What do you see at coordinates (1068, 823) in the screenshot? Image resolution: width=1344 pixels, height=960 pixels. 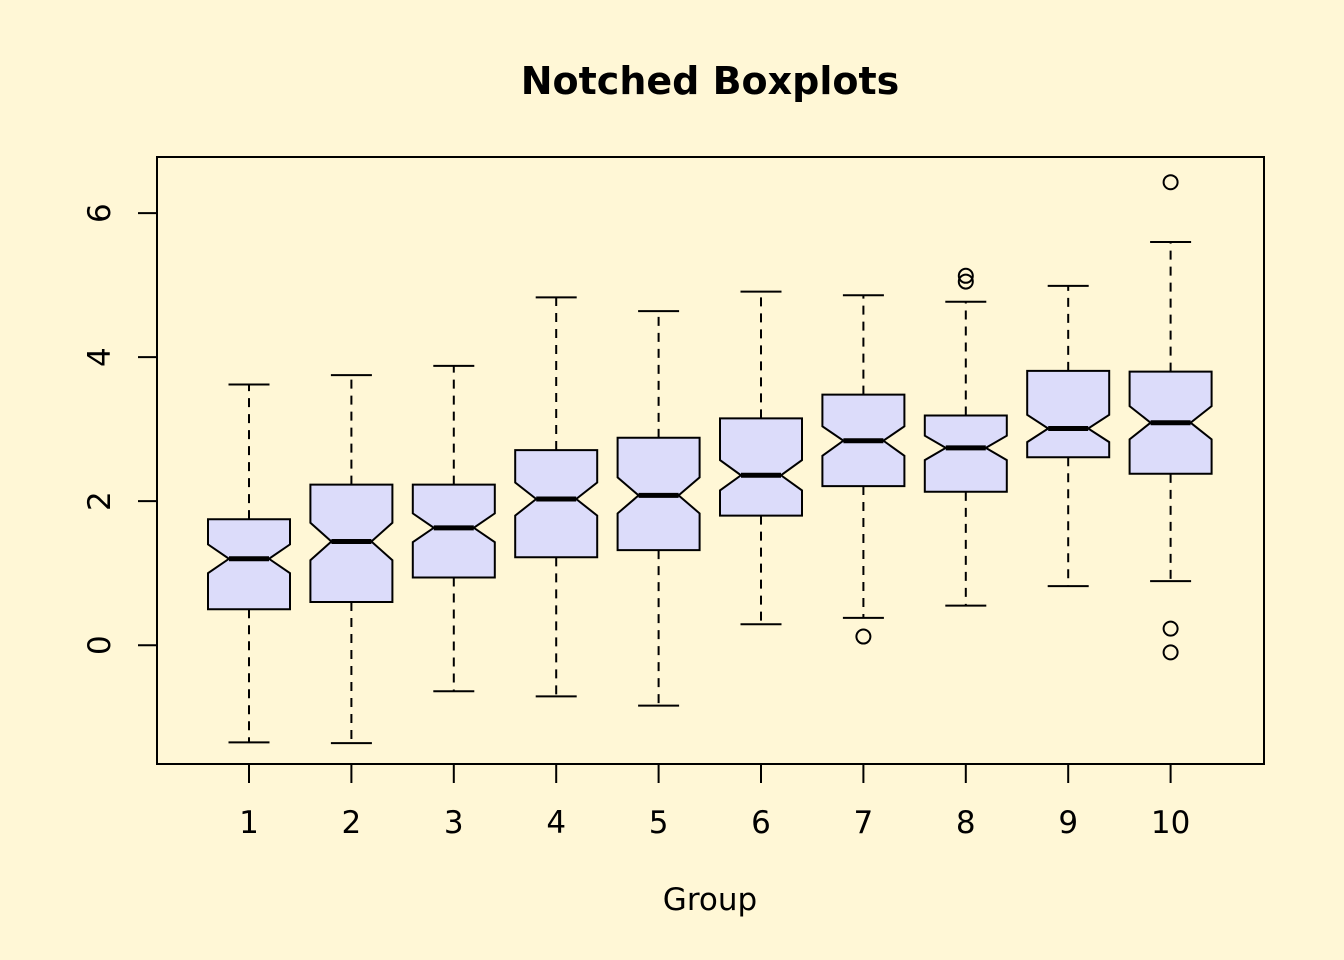 I see `x-tick-label: 9` at bounding box center [1068, 823].